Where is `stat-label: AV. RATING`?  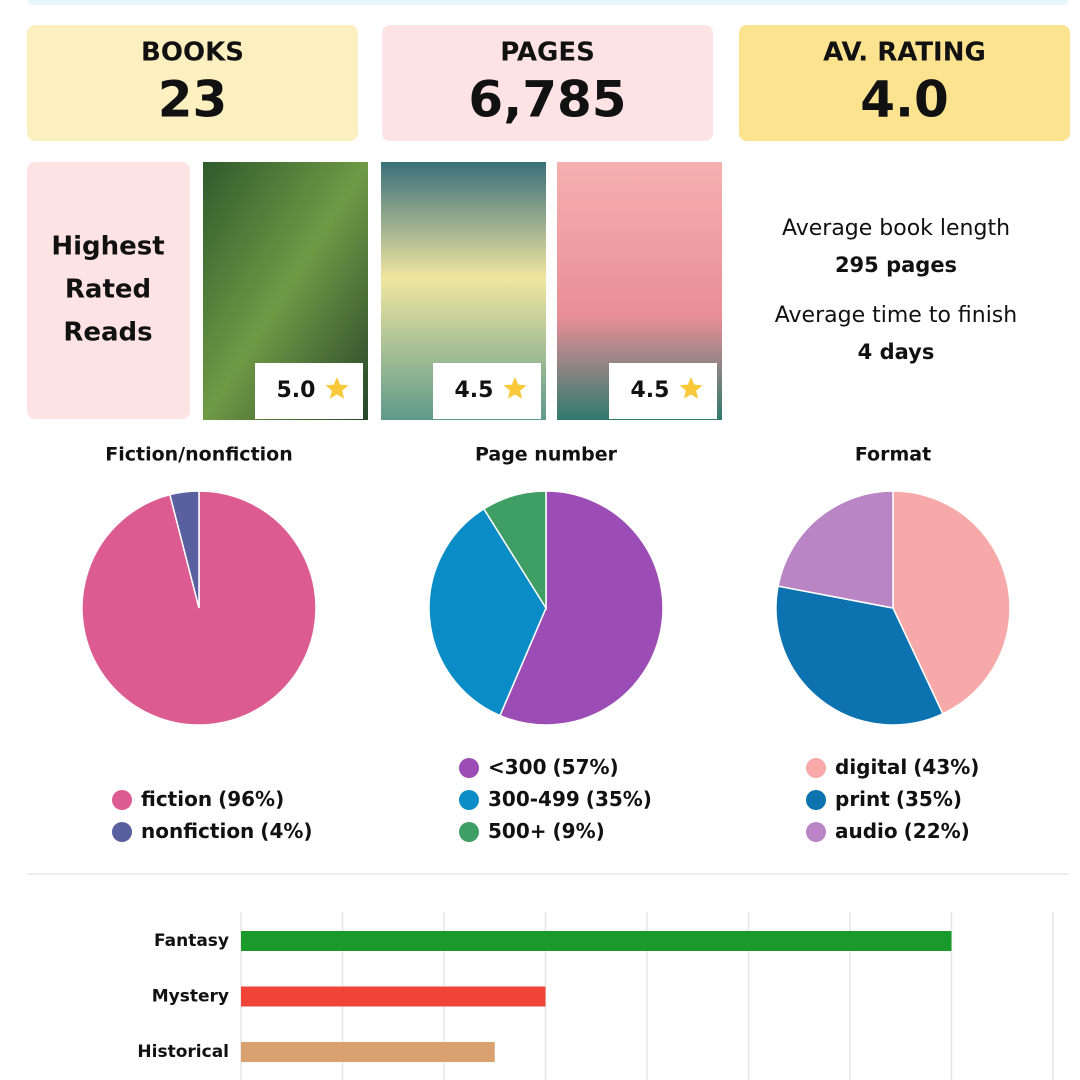 stat-label: AV. RATING is located at coordinates (904, 53).